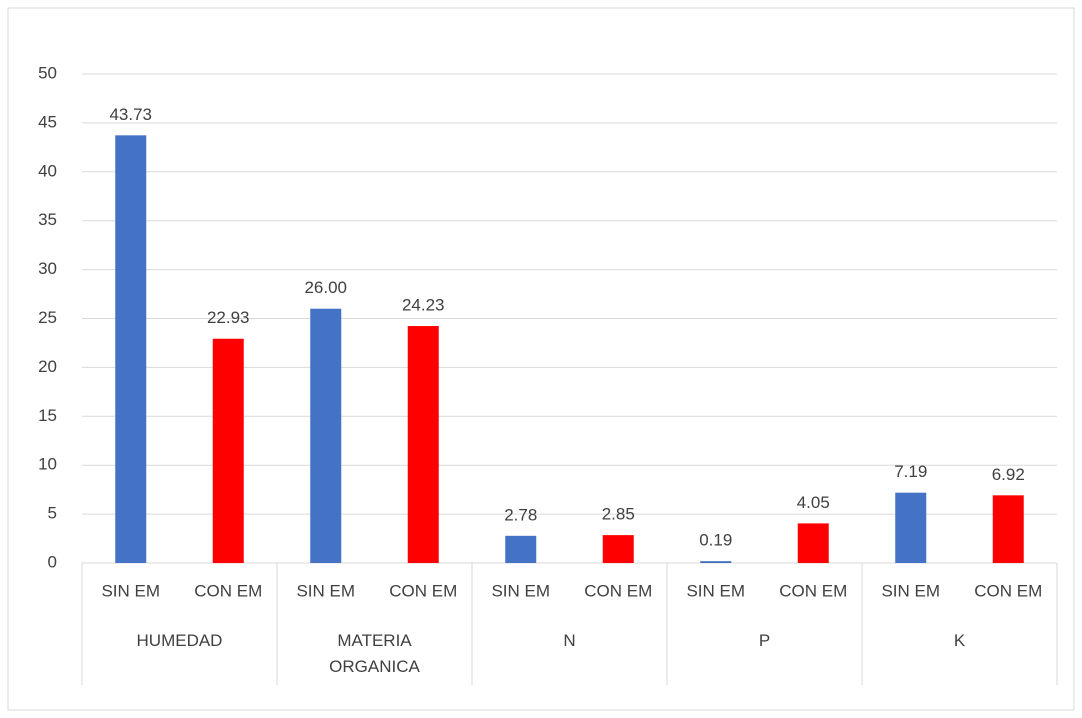 The image size is (1082, 718). Describe the element at coordinates (47, 219) in the screenshot. I see `y-tick-label: 35` at that location.